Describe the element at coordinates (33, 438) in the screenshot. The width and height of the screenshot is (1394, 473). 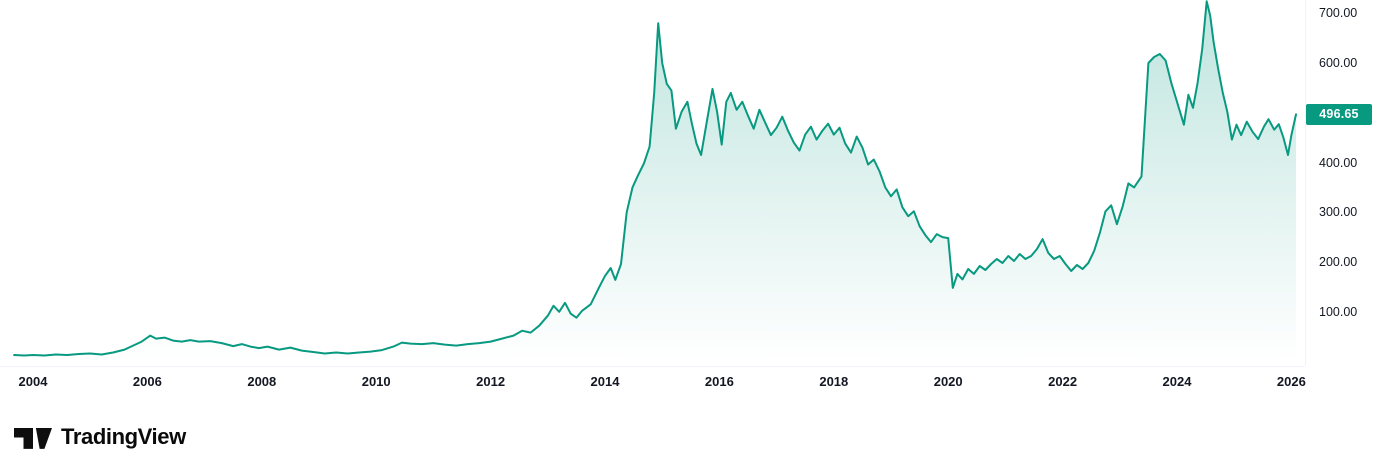
I see `tradingview-logo-icon` at that location.